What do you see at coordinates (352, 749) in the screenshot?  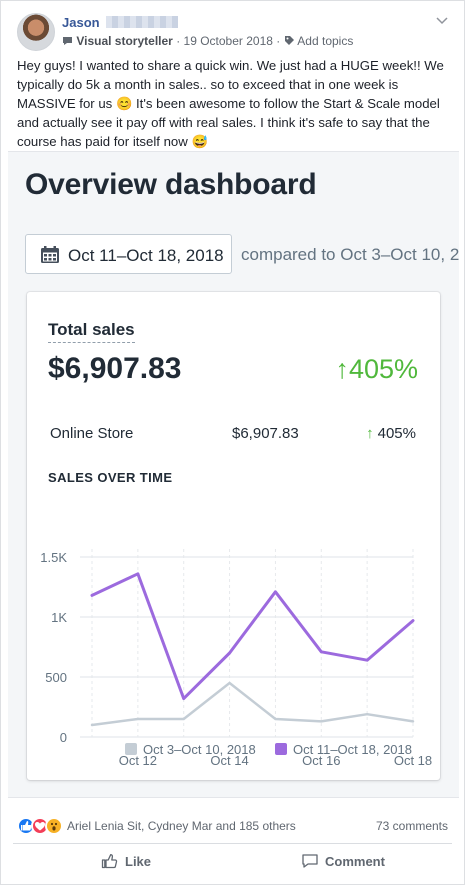 I see `legend-label: Oct 11–Oct 18, 2018` at bounding box center [352, 749].